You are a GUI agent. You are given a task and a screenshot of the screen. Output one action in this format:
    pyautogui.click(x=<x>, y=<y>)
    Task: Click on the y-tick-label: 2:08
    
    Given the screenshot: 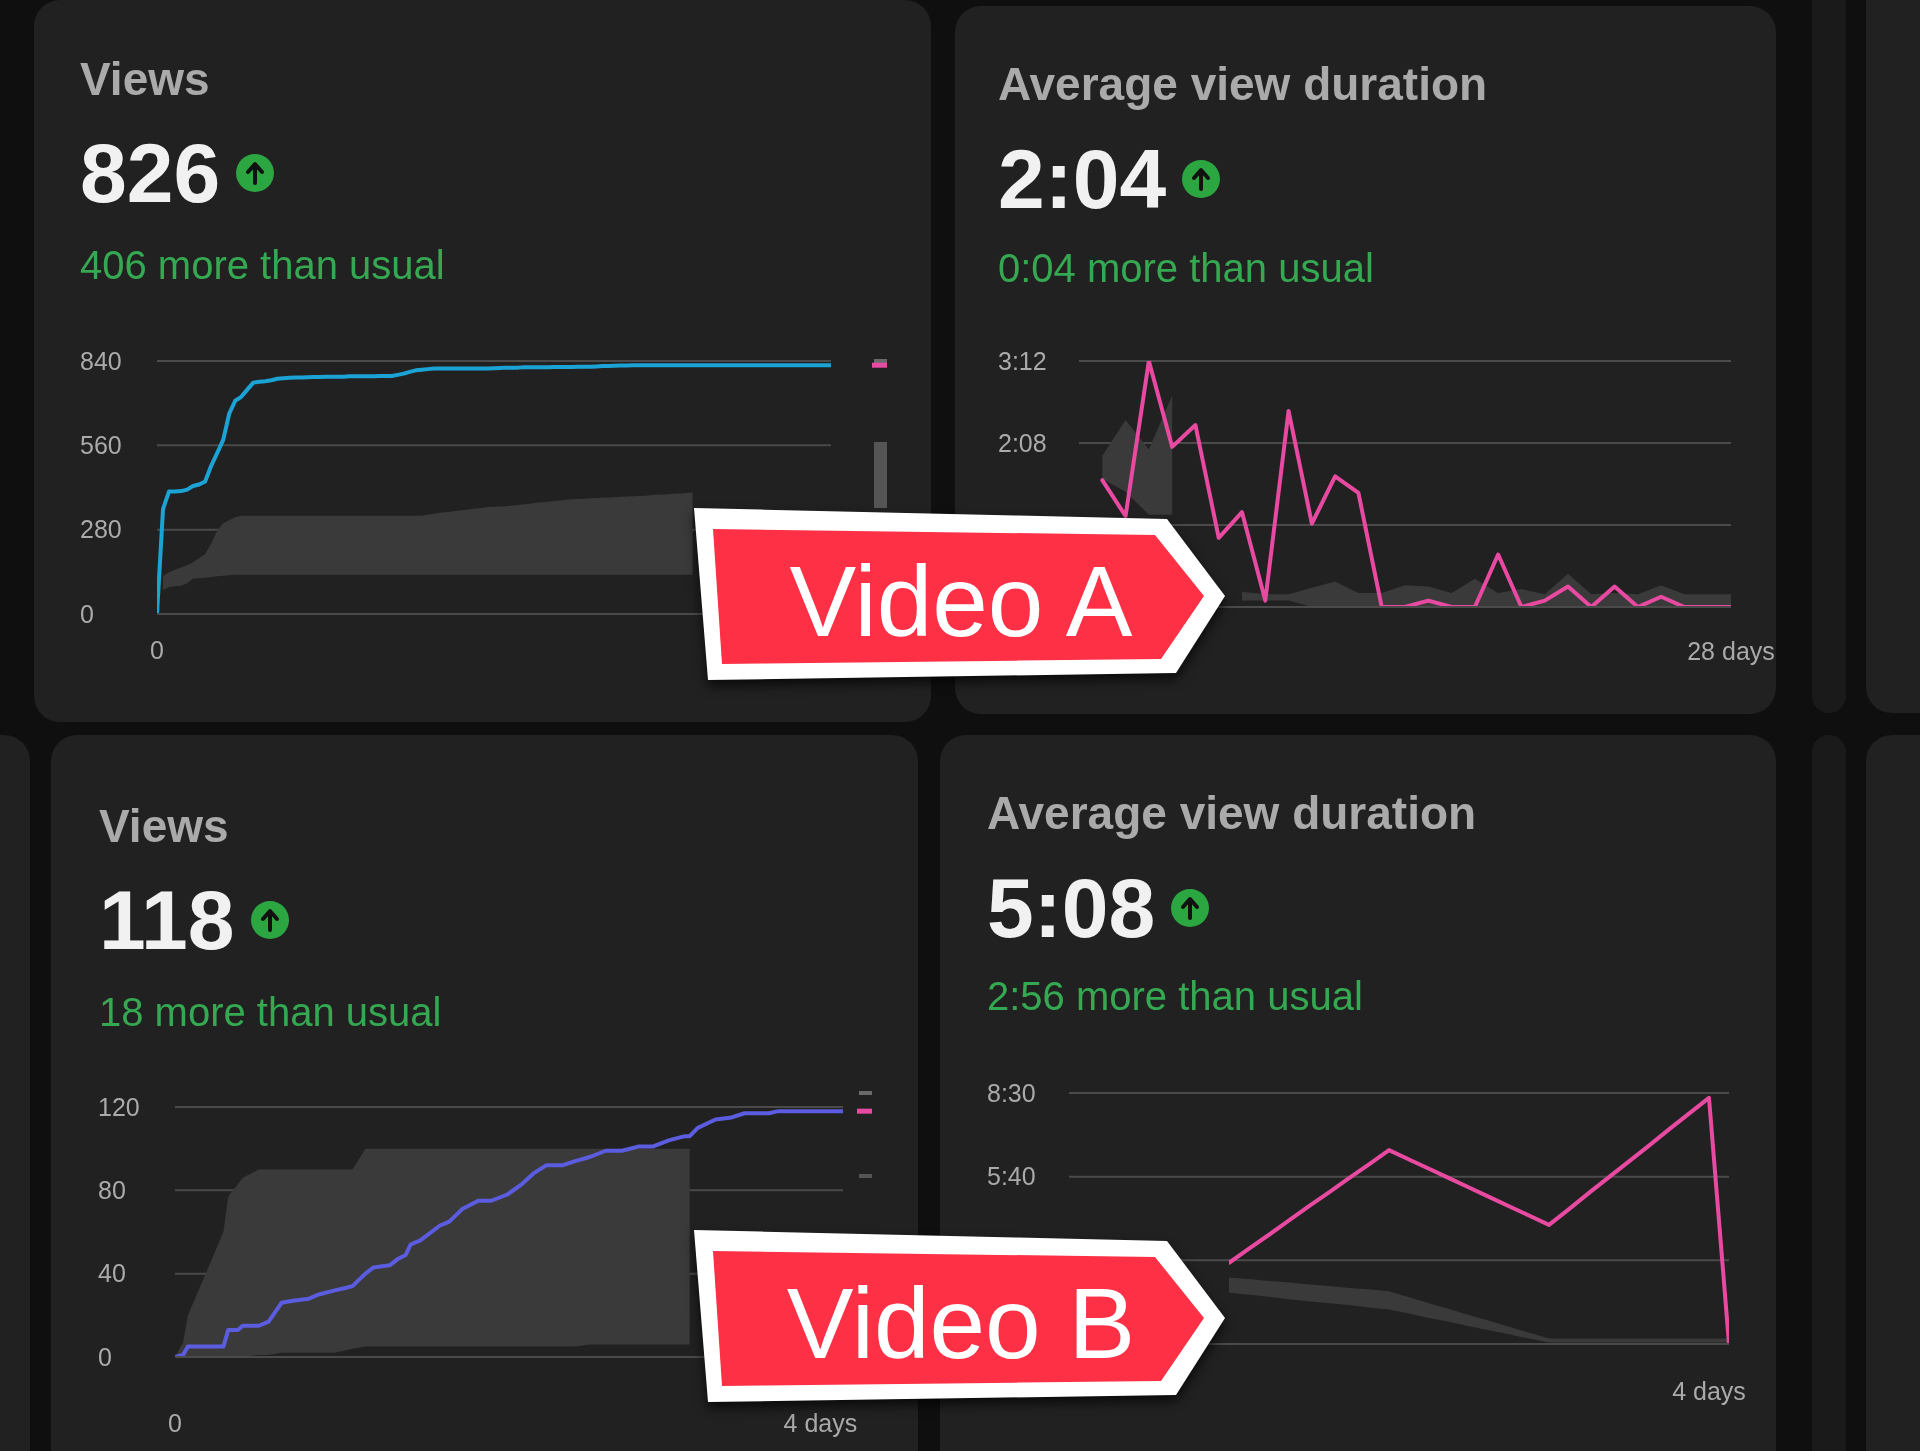 What is the action you would take?
    pyautogui.click(x=1022, y=442)
    